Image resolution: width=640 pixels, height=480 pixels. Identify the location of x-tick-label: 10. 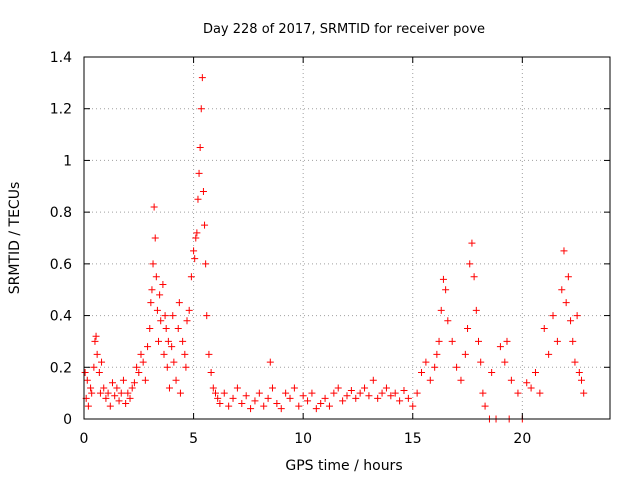
(303, 439).